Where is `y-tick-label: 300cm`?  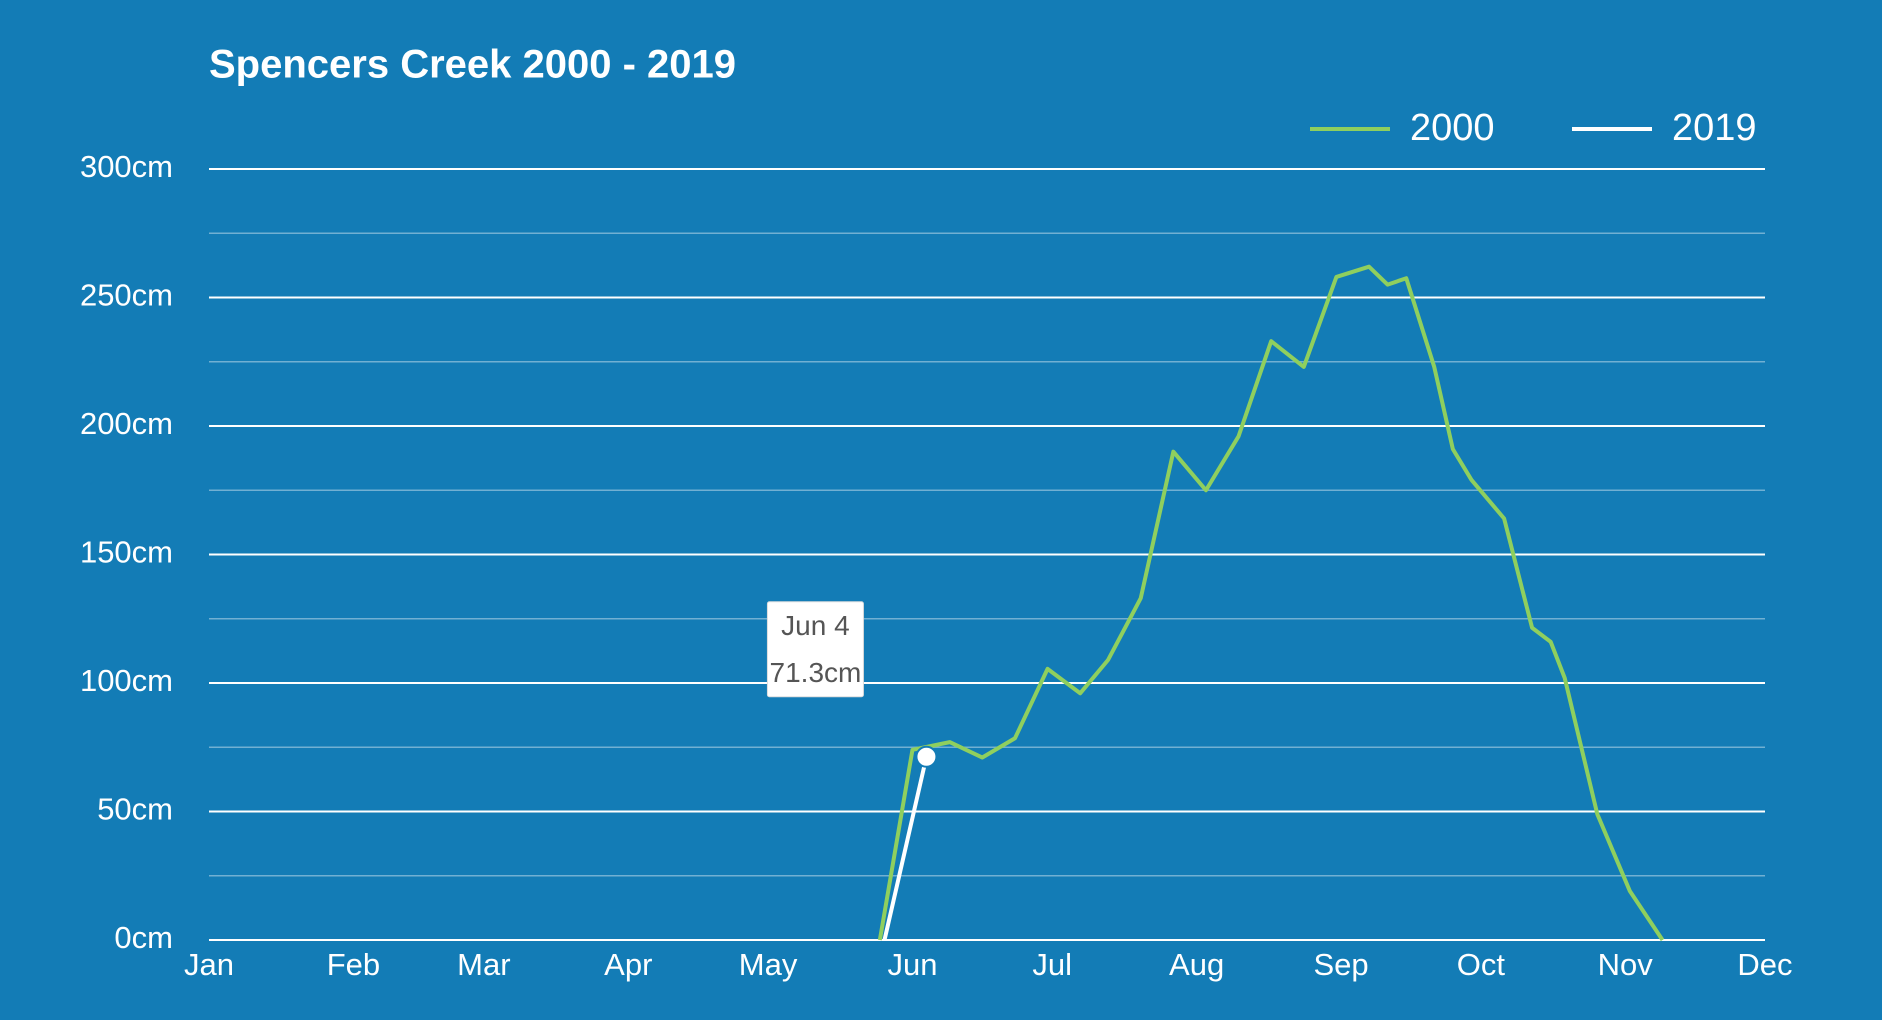
y-tick-label: 300cm is located at coordinates (126, 166).